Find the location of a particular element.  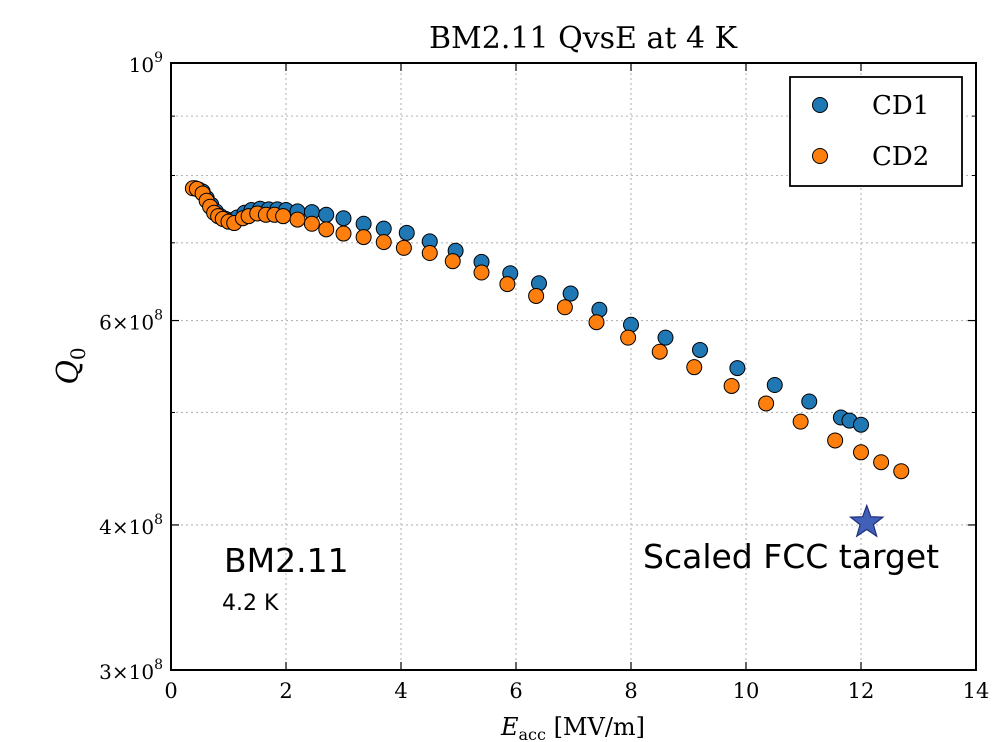

legend-label-cd2: CD2 is located at coordinates (900, 157).